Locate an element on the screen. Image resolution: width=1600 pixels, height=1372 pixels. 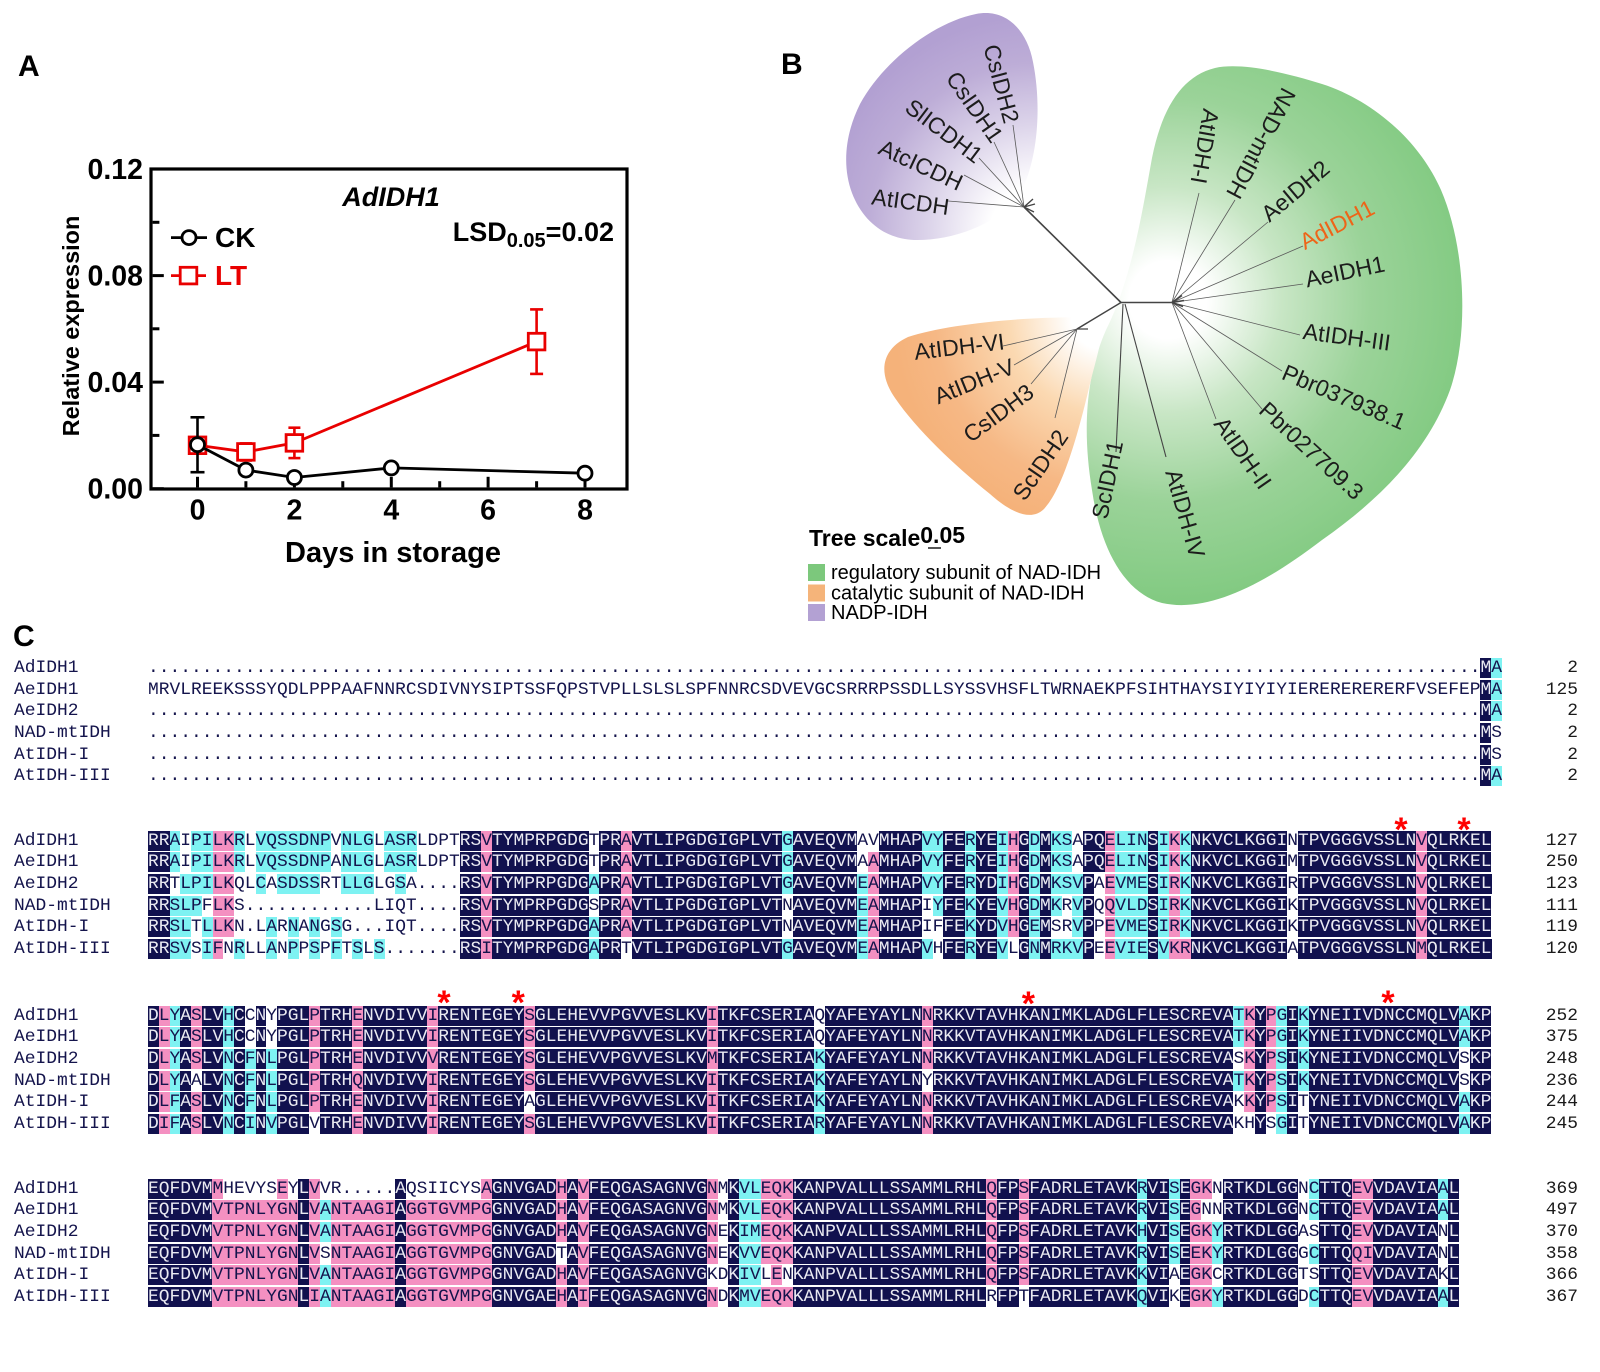
svg-text: 0.04 is located at coordinates (116, 383).